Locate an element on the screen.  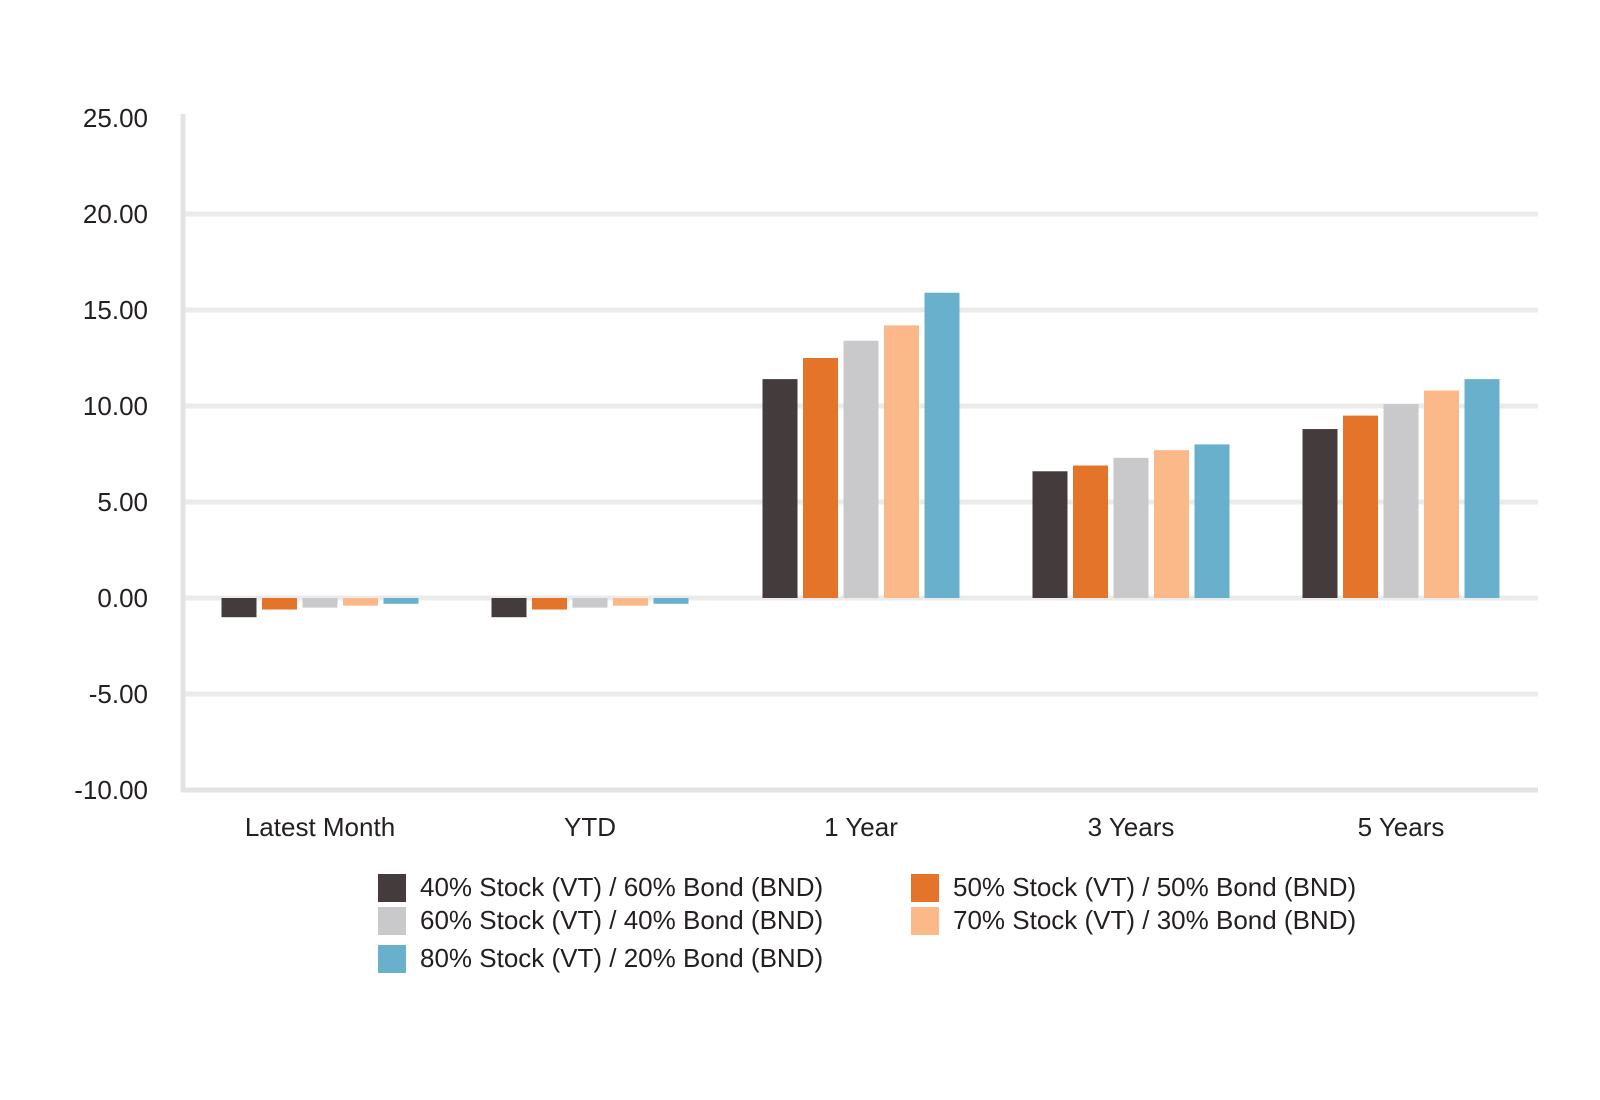
legend-label: 60% Stock (VT) / 40% Bond (BND) is located at coordinates (622, 920).